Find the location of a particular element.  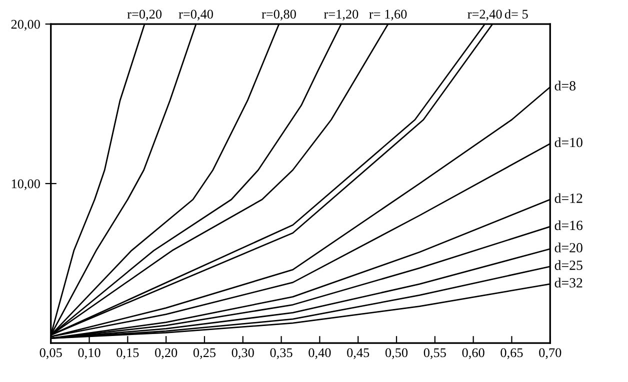

x-tick-label: 0,05 is located at coordinates (51, 354).